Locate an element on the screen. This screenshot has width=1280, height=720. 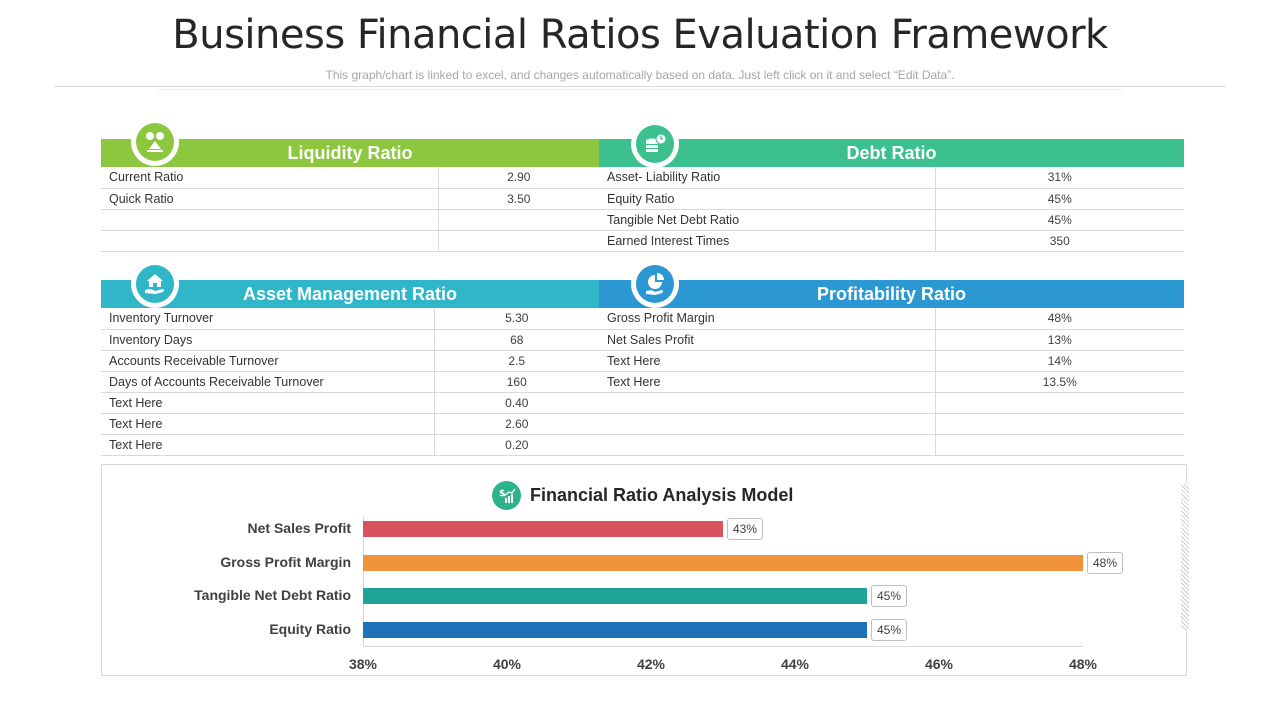
liquidity-title: Liquidity Ratio is located at coordinates (350, 153).